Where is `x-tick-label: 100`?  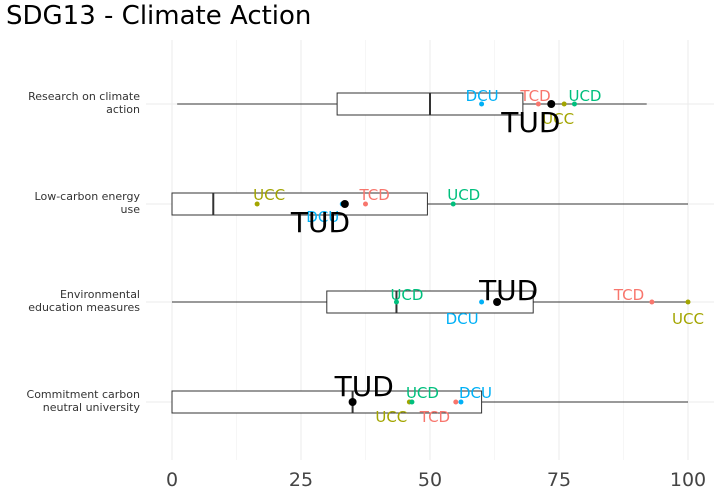 x-tick-label: 100 is located at coordinates (688, 480).